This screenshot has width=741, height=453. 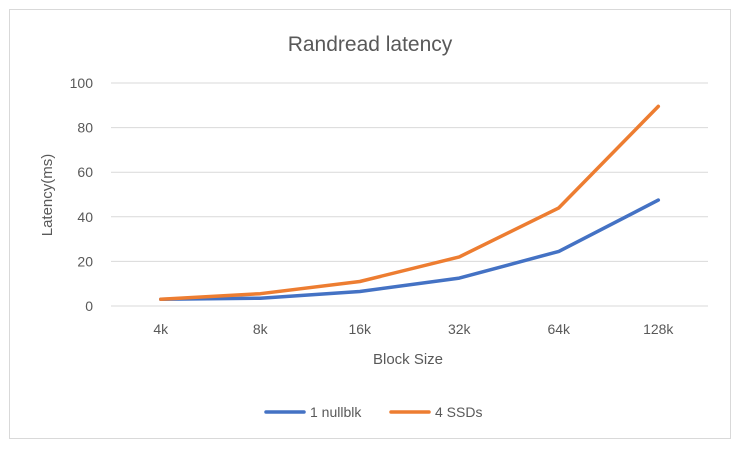 I want to click on x-tick-label: 128k, so click(x=658, y=329).